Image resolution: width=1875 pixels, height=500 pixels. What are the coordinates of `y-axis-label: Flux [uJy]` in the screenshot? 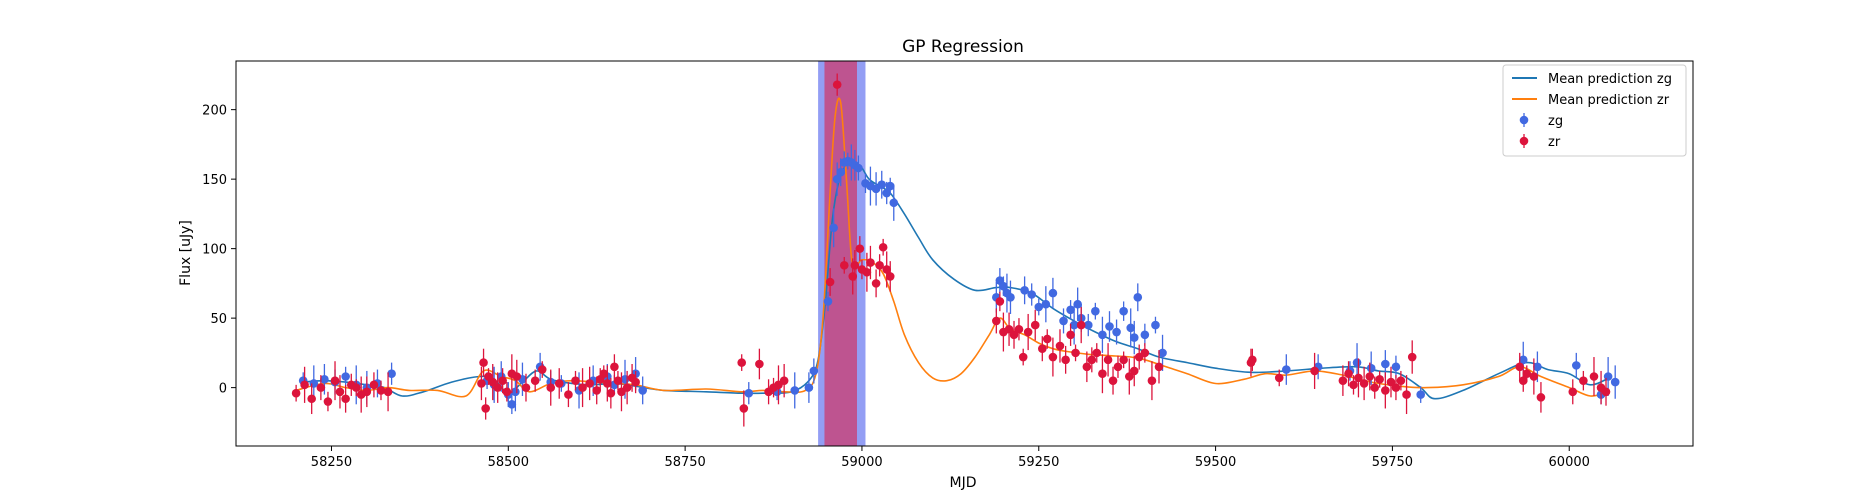 It's located at (186, 253).